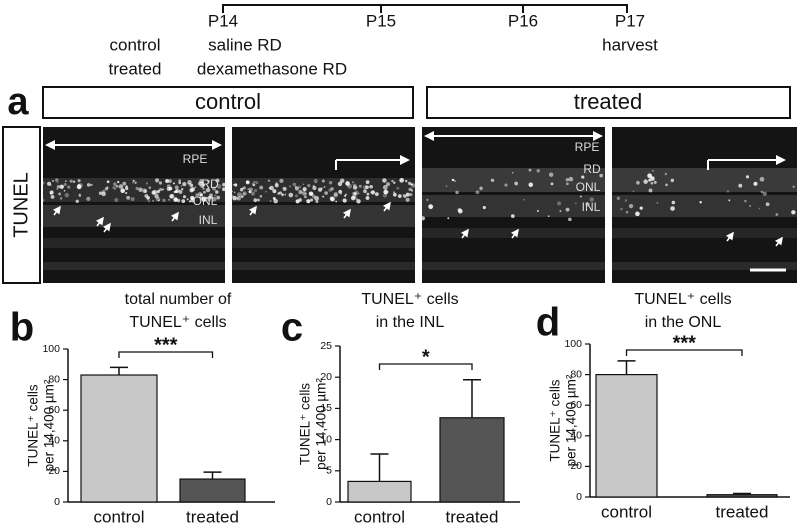 This screenshot has height=526, width=800. Describe the element at coordinates (22, 328) in the screenshot. I see `panel-letter: b` at that location.